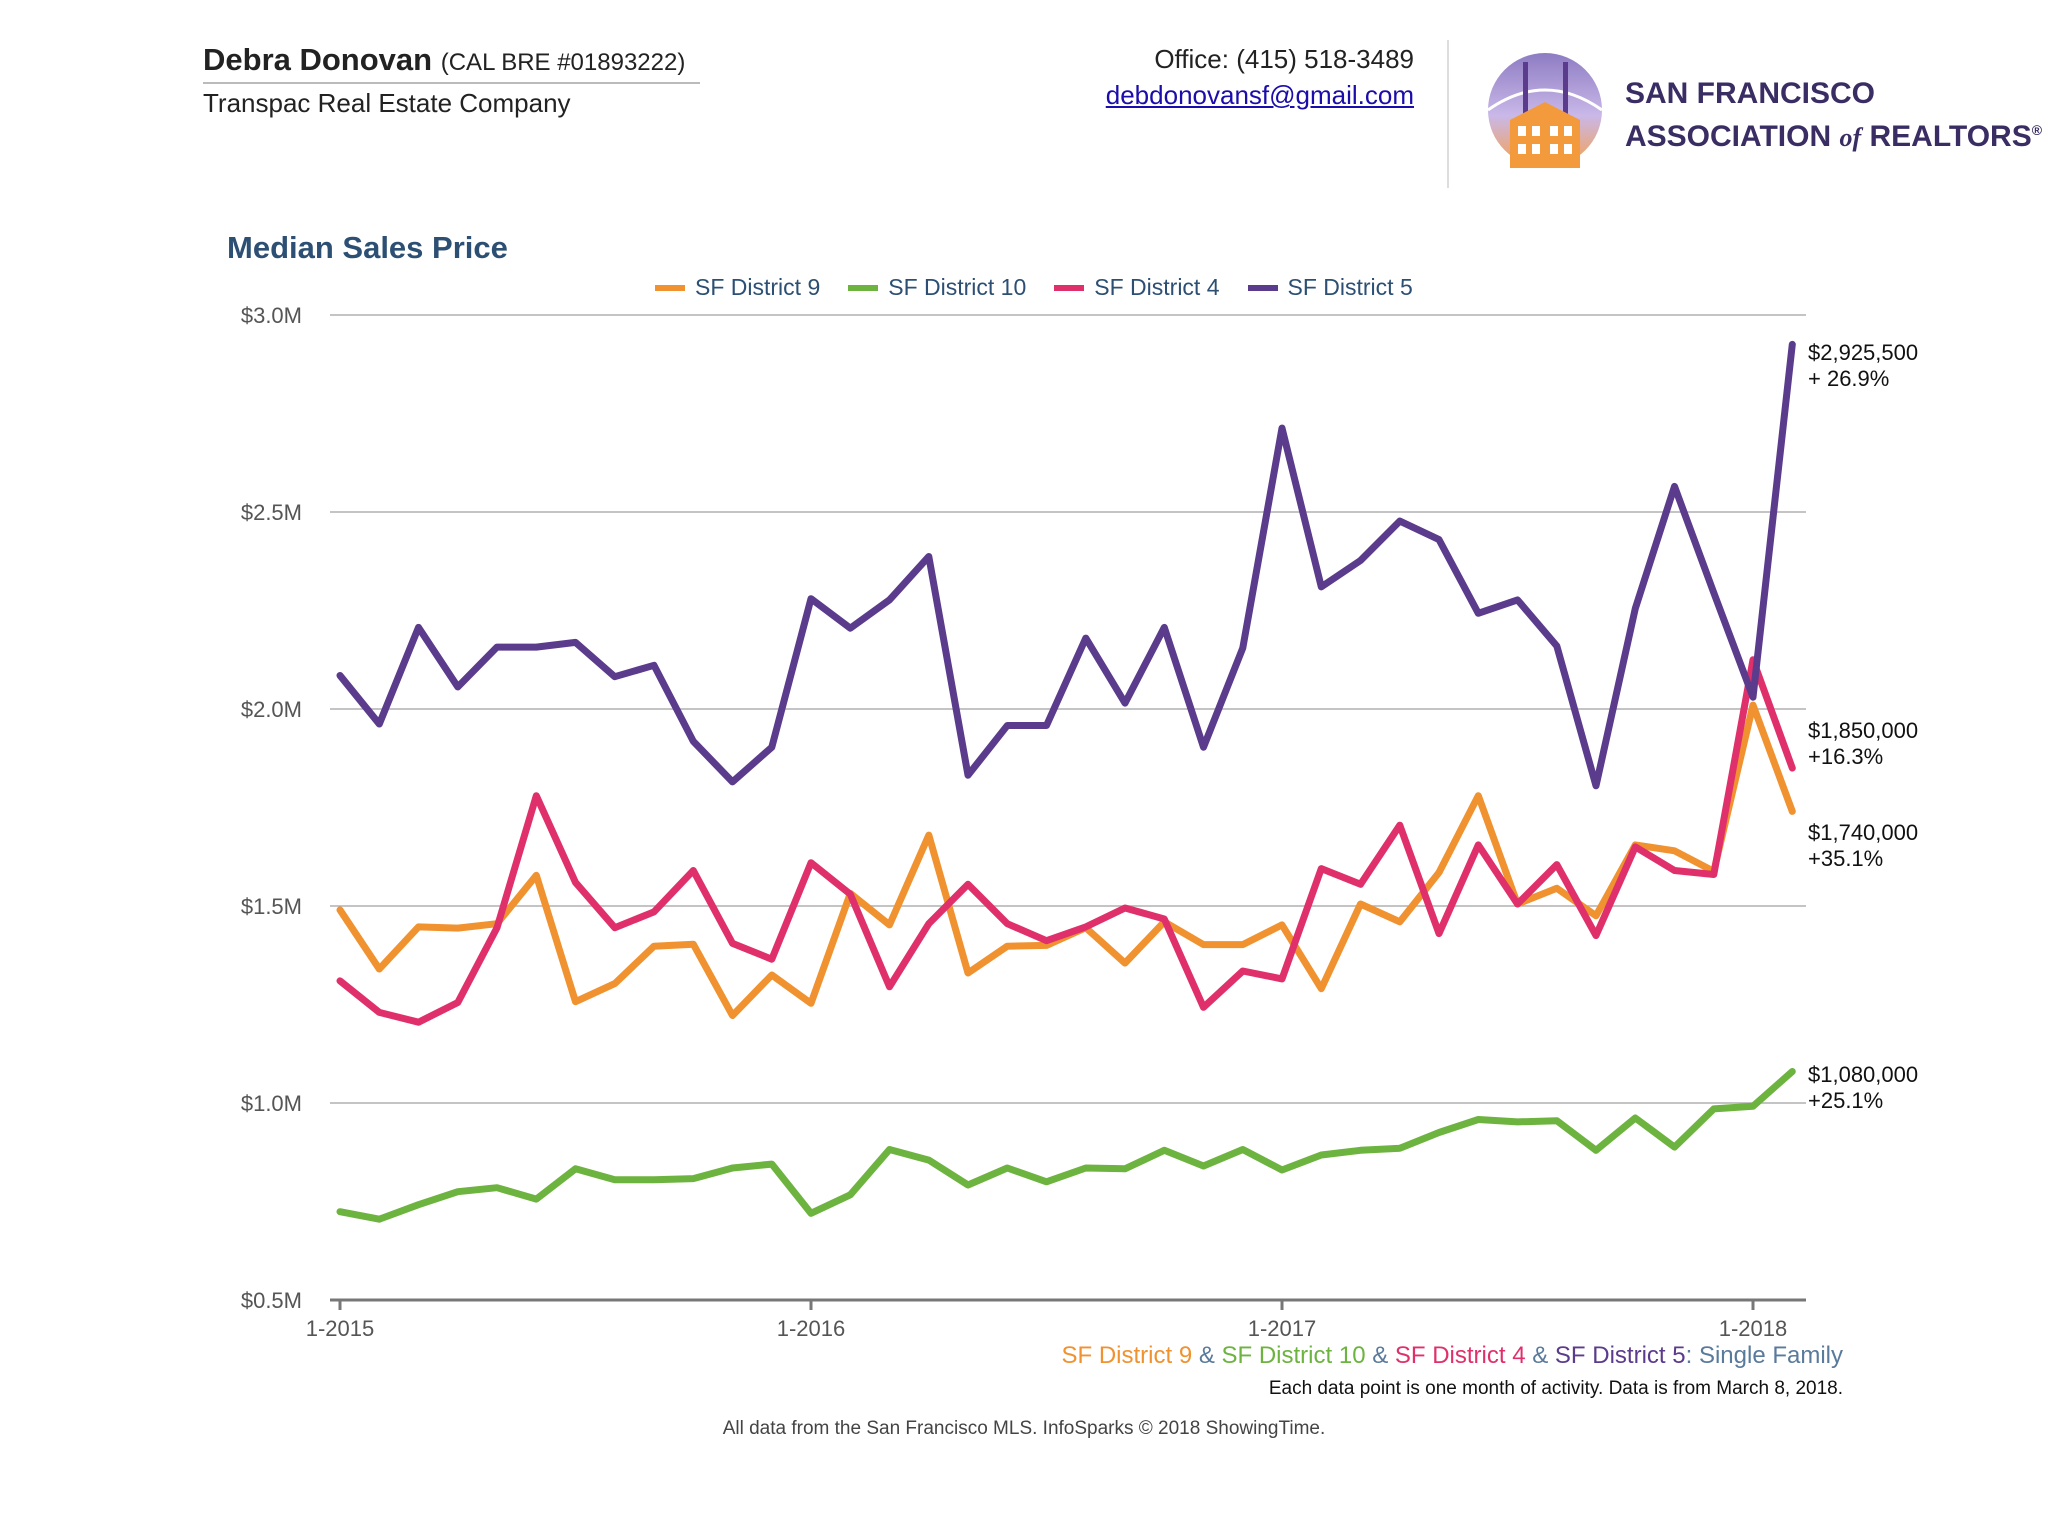  I want to click on company-name: Transpac Real Estate Company, so click(387, 103).